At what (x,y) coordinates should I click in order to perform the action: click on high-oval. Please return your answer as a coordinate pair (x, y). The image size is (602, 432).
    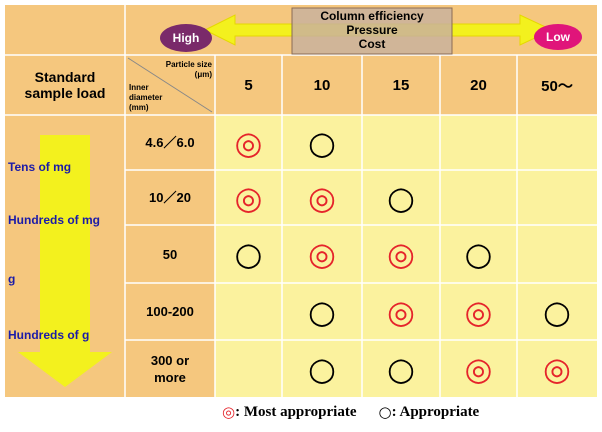
    Looking at the image, I should click on (186, 38).